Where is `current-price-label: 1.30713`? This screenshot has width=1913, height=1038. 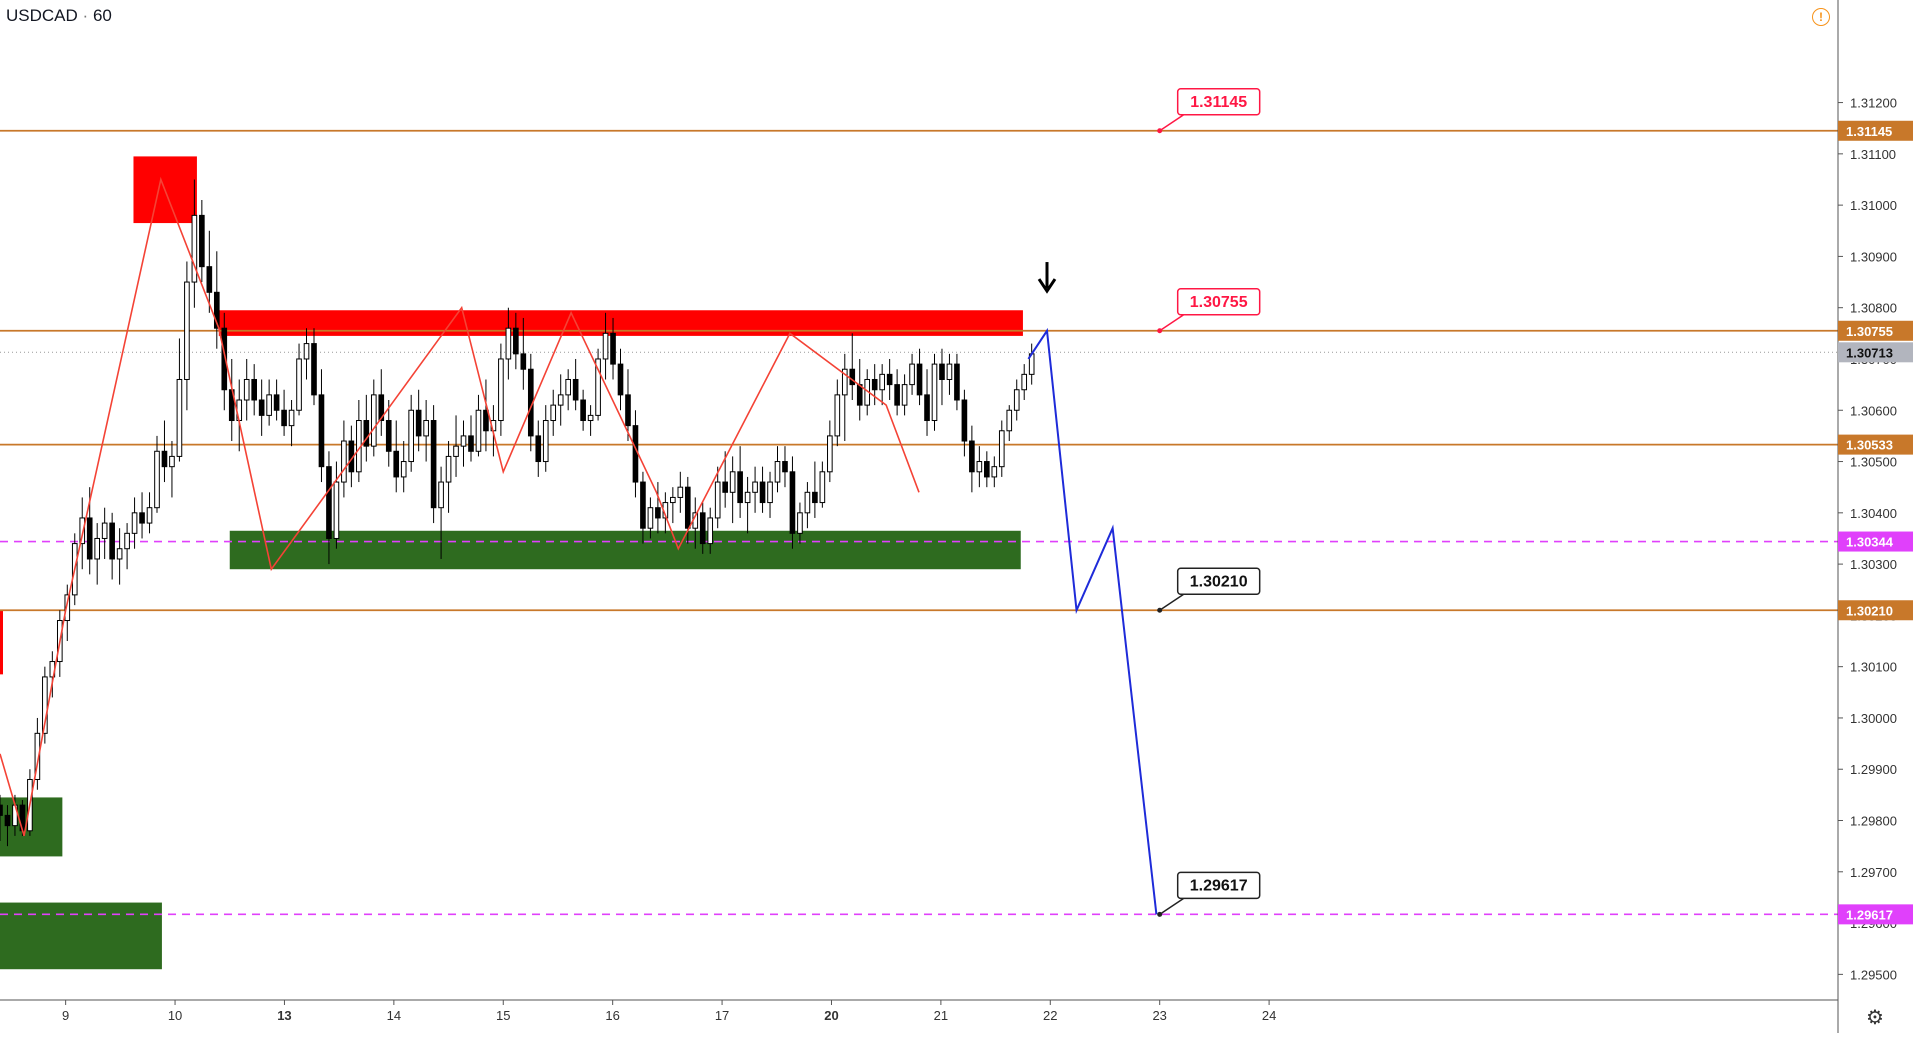 current-price-label: 1.30713 is located at coordinates (1869, 352).